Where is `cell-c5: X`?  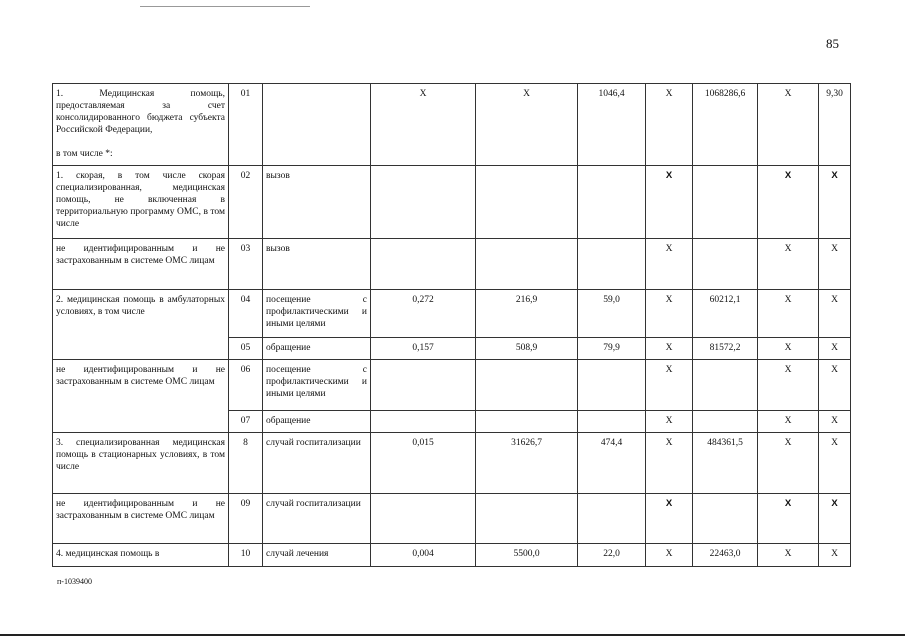
cell-c5: X is located at coordinates (526, 124).